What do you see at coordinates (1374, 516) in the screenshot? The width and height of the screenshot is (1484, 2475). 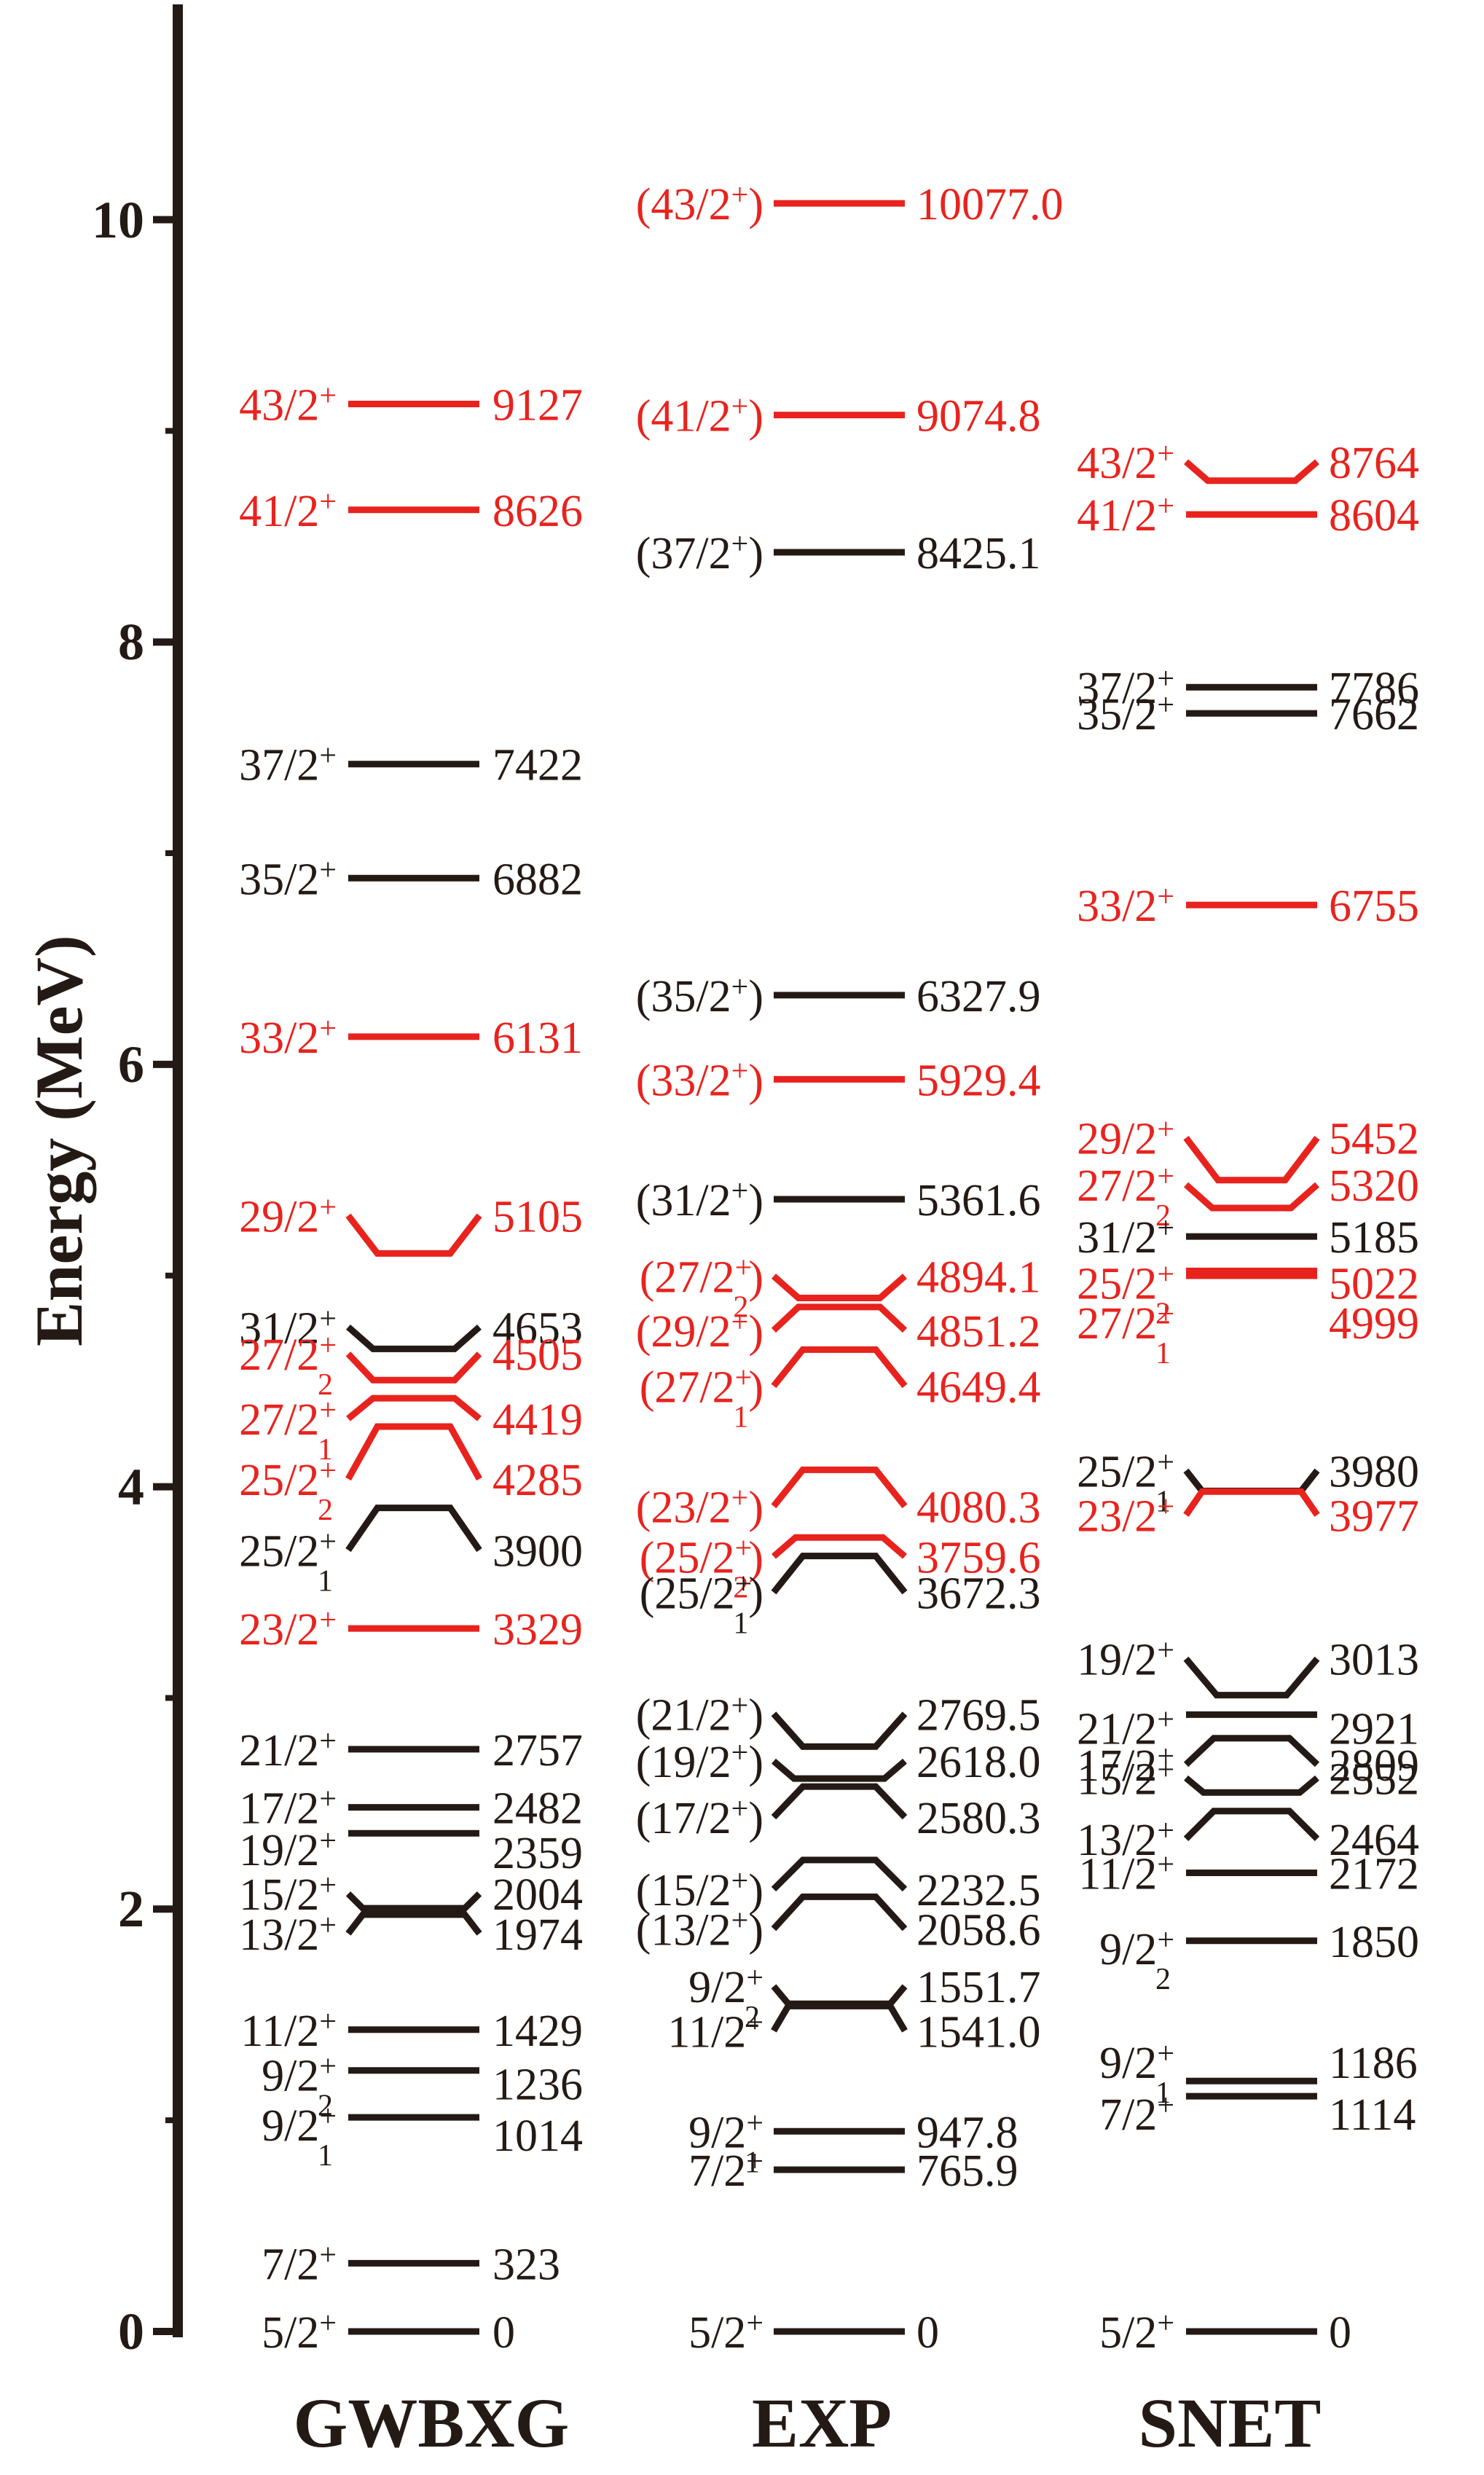 I see `snet-level-8604-value: 8604` at bounding box center [1374, 516].